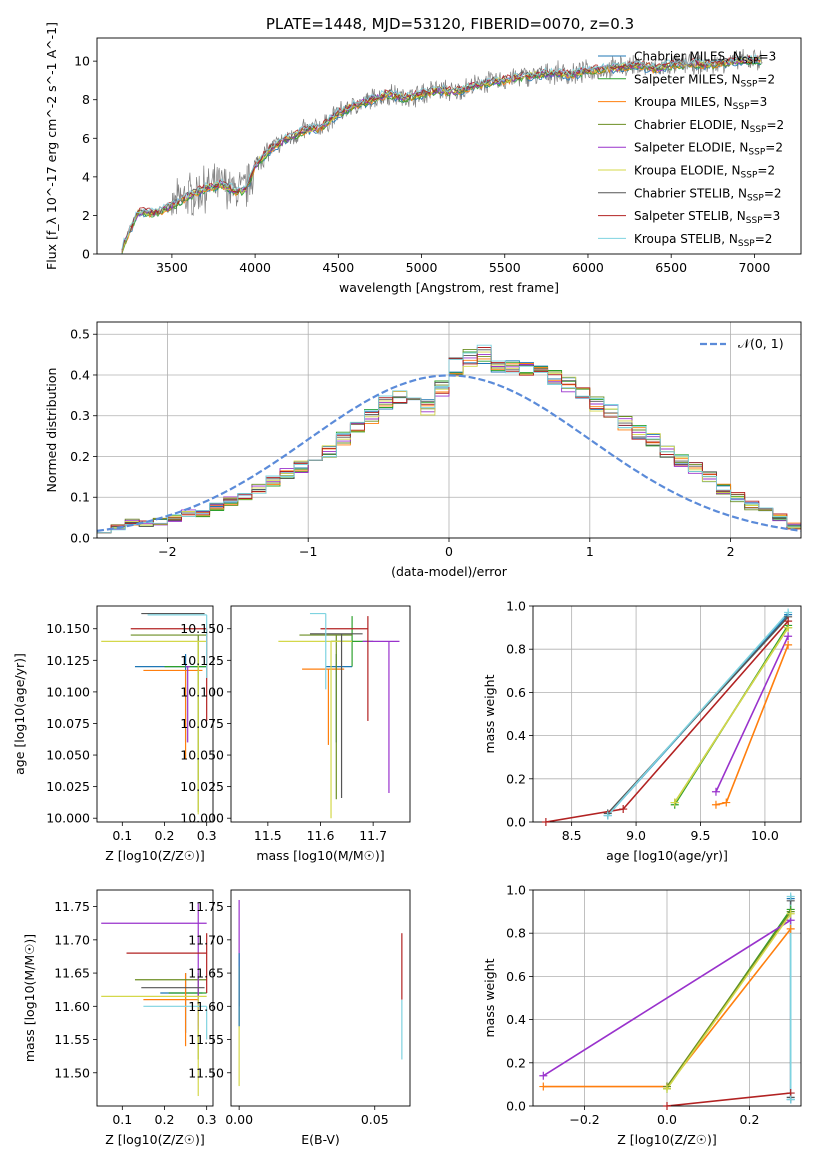  I want to click on x-tick-label: 2, so click(731, 551).